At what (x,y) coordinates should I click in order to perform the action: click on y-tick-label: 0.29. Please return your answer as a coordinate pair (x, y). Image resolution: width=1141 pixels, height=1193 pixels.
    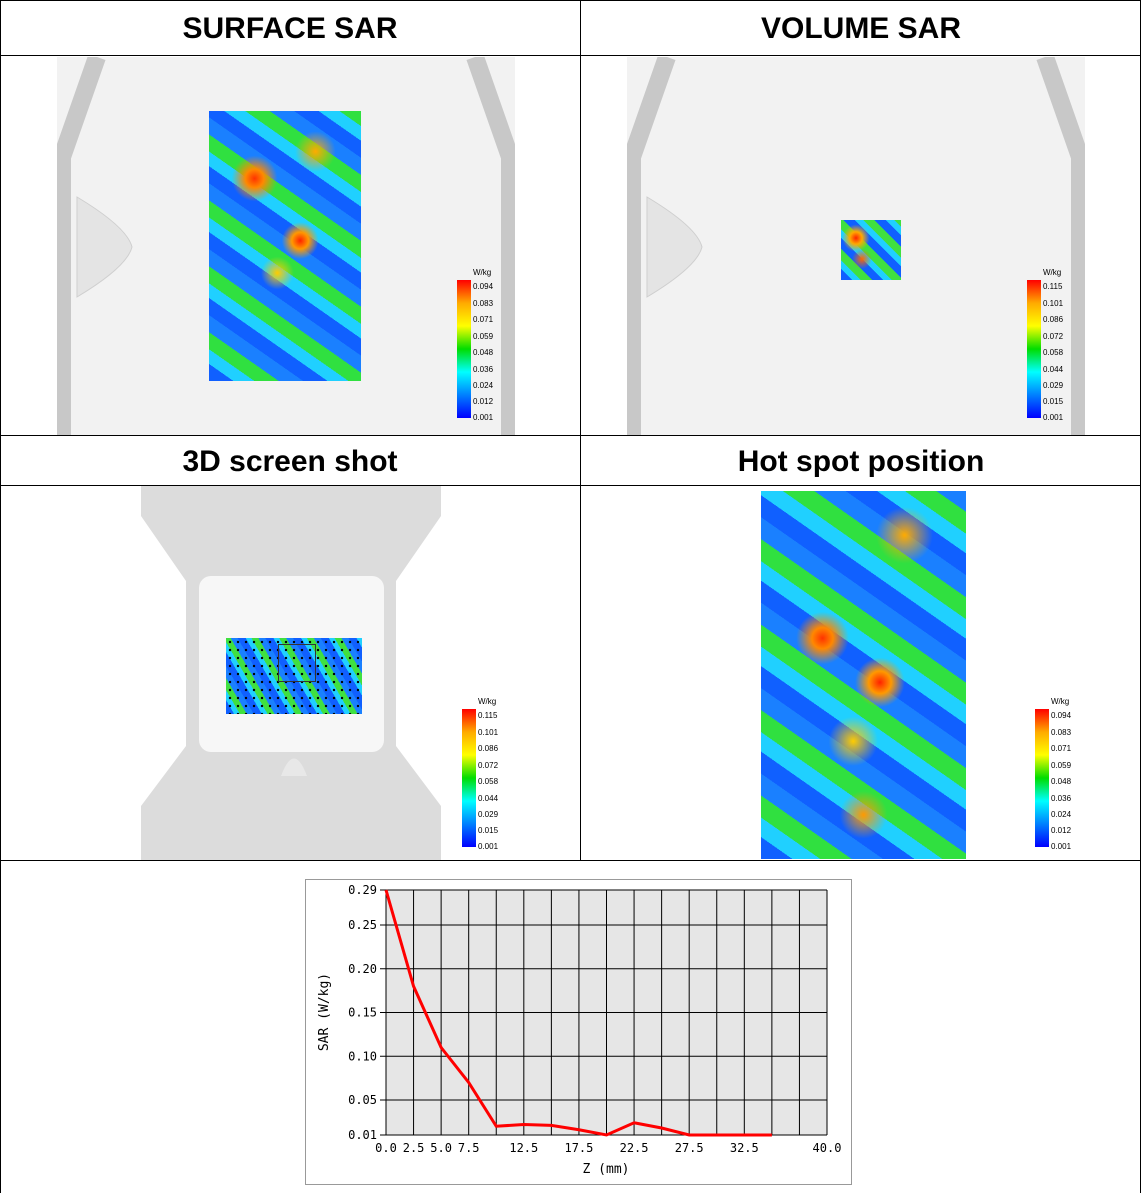
    Looking at the image, I should click on (362, 890).